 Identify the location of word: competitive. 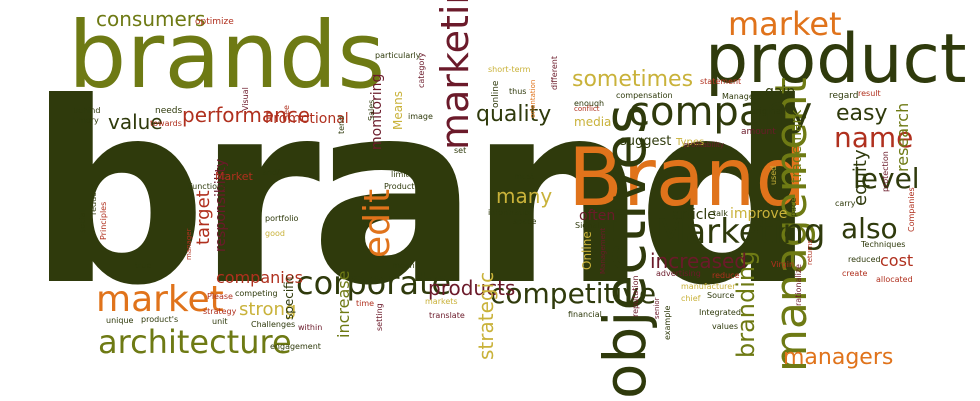
(573, 293).